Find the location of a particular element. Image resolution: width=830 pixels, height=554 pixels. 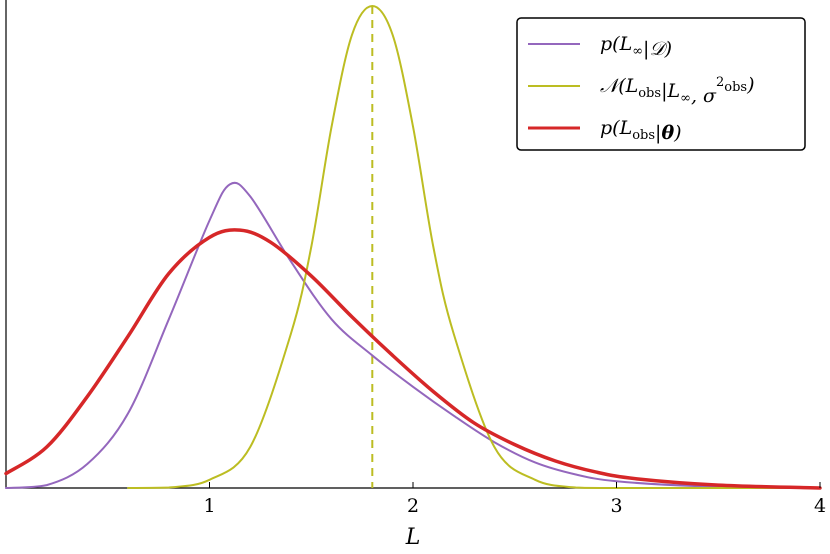

x-tick-label: 3 is located at coordinates (616, 506).